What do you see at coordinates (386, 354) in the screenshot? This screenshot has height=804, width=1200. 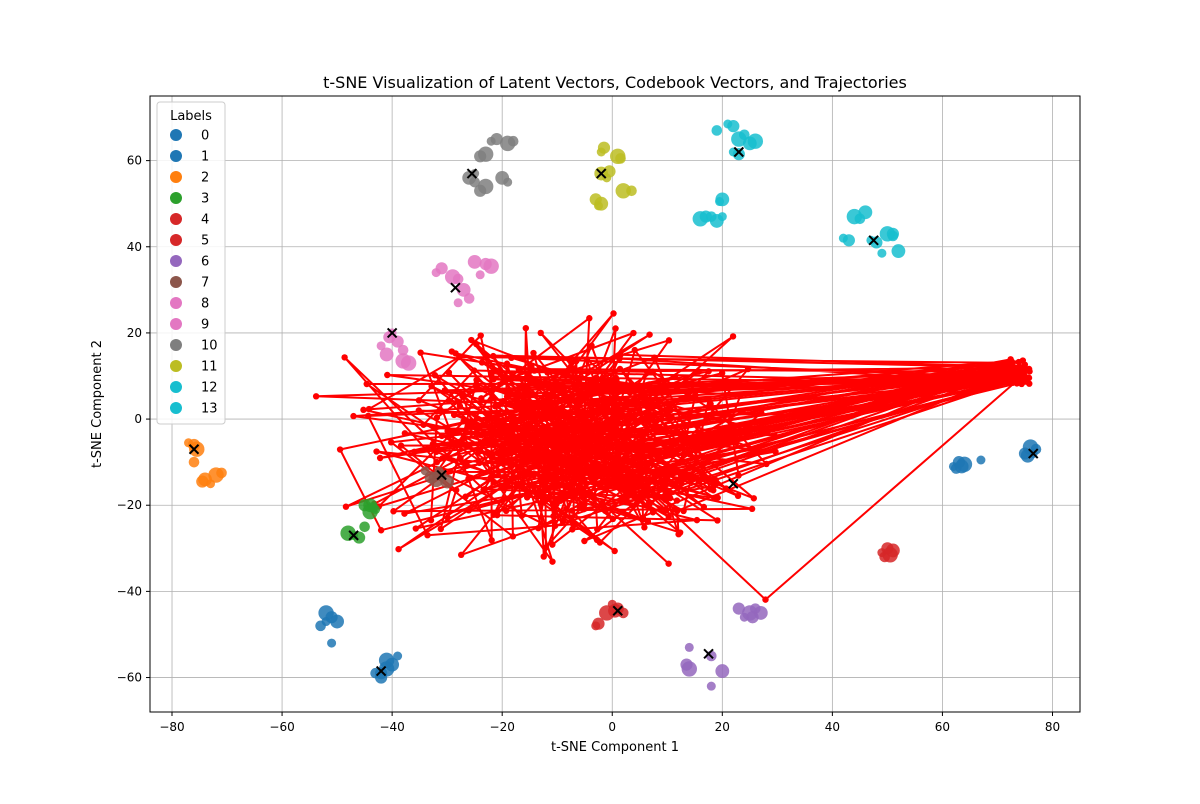 I see `cluster-9-point` at bounding box center [386, 354].